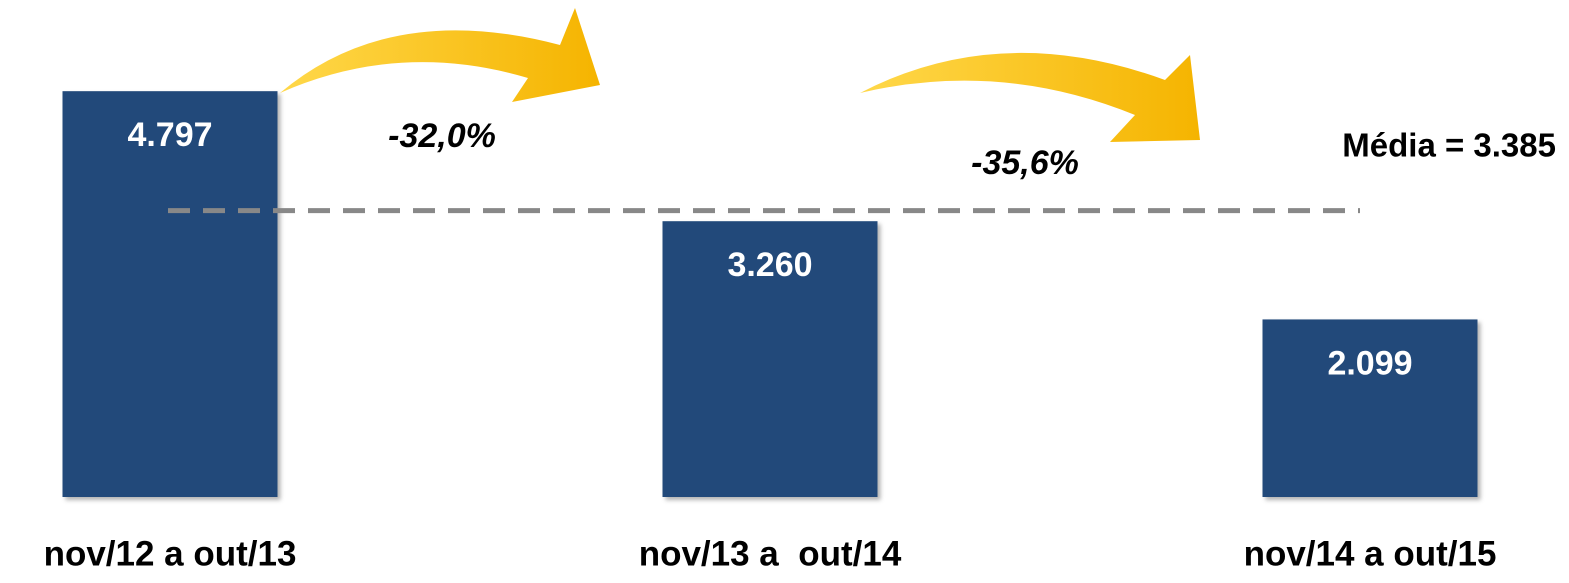  What do you see at coordinates (1449, 145) in the screenshot?
I see `mean-label: Média = 3.385` at bounding box center [1449, 145].